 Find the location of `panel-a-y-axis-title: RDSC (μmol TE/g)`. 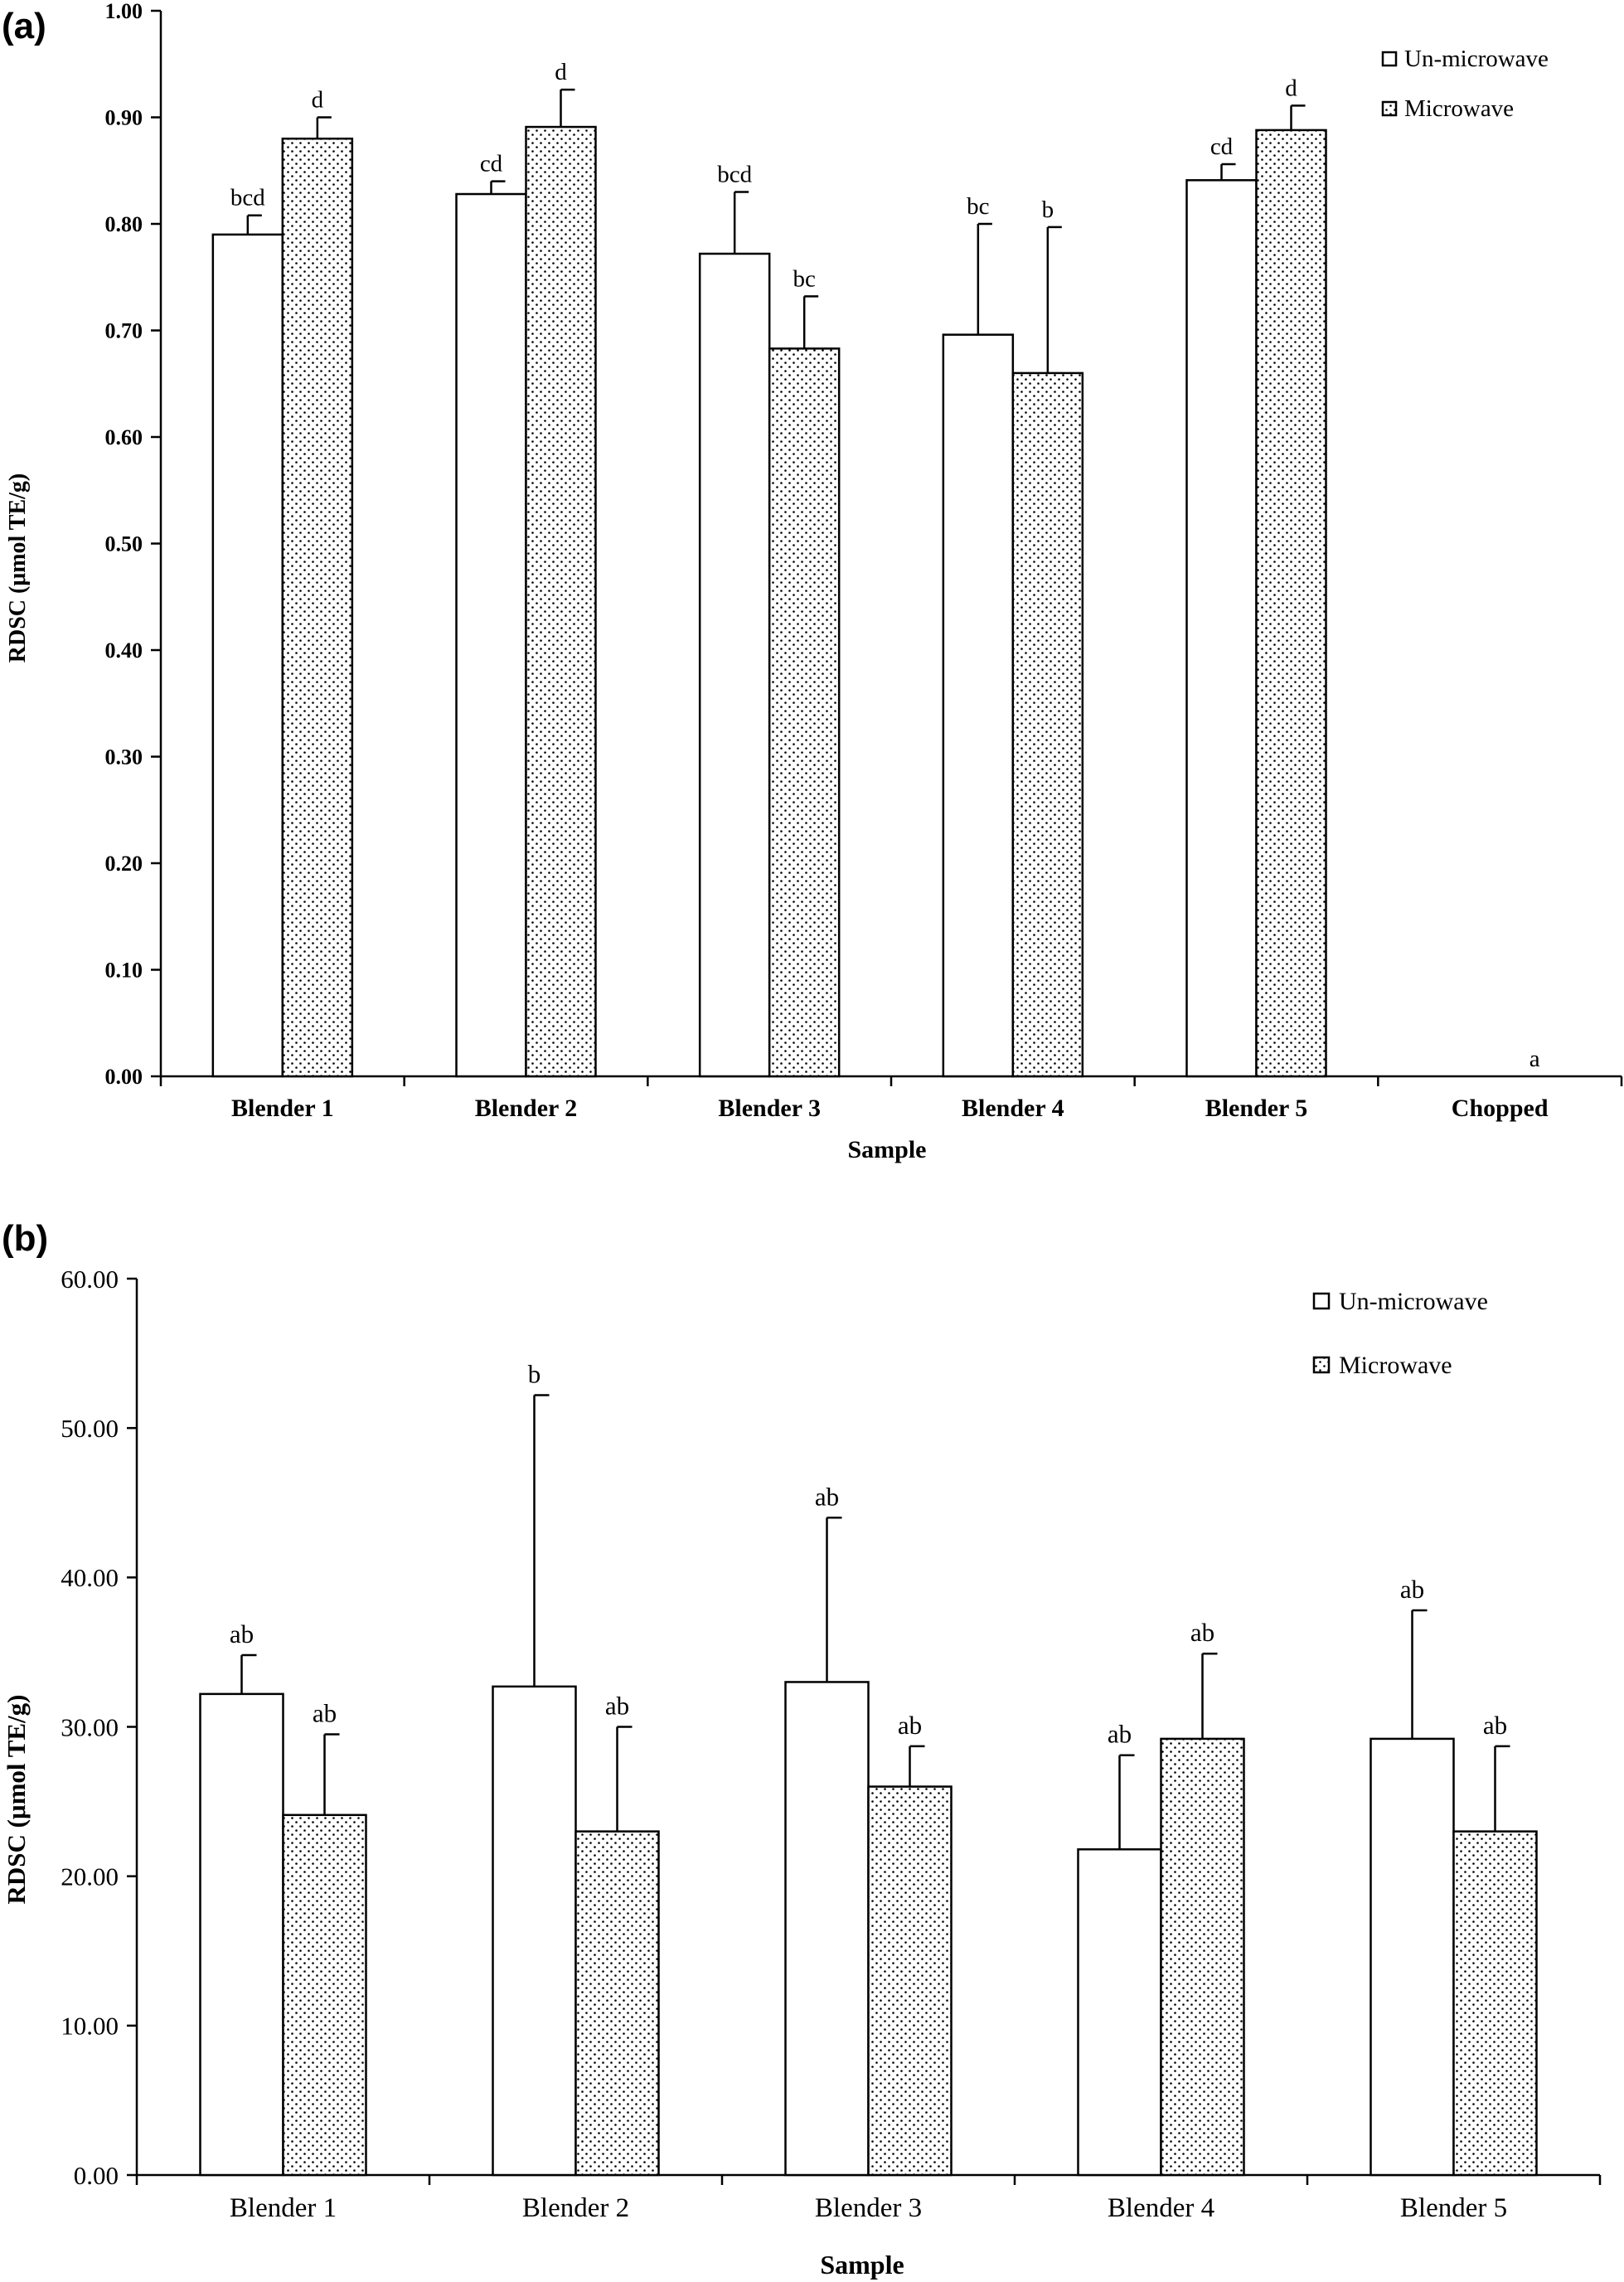

panel-a-y-axis-title: RDSC (μmol TE/g) is located at coordinates (18, 568).